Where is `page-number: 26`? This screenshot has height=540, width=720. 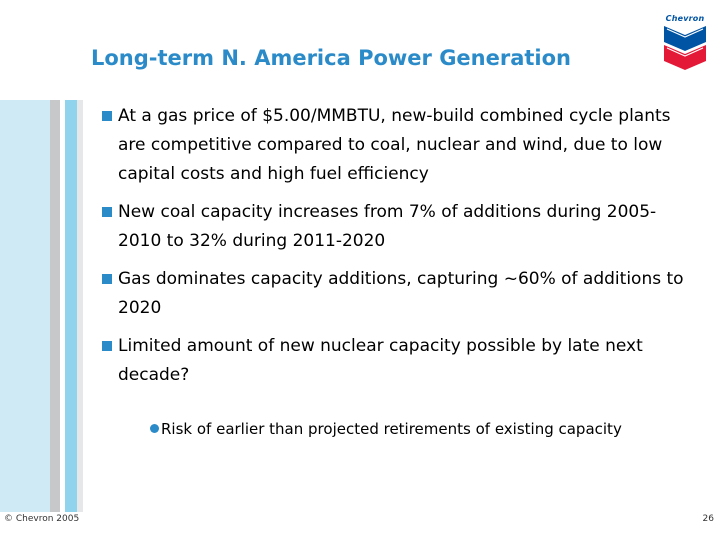
page-number: 26 is located at coordinates (708, 519).